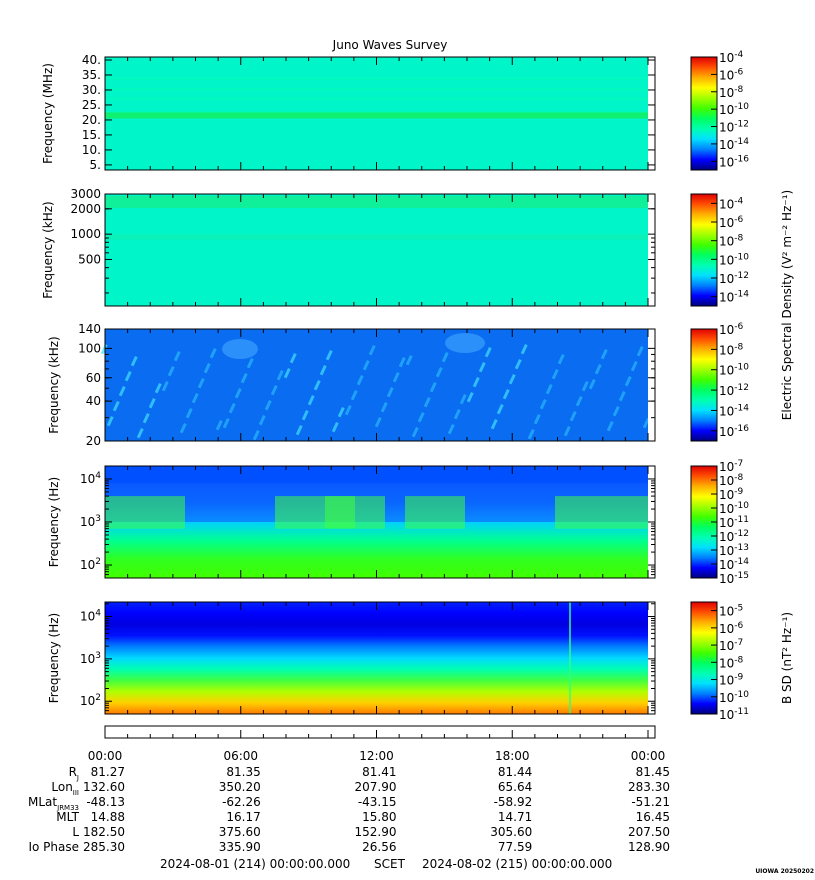 This screenshot has width=815, height=880. Describe the element at coordinates (74, 773) in the screenshot. I see `ephemeris-row-label: RJ` at that location.